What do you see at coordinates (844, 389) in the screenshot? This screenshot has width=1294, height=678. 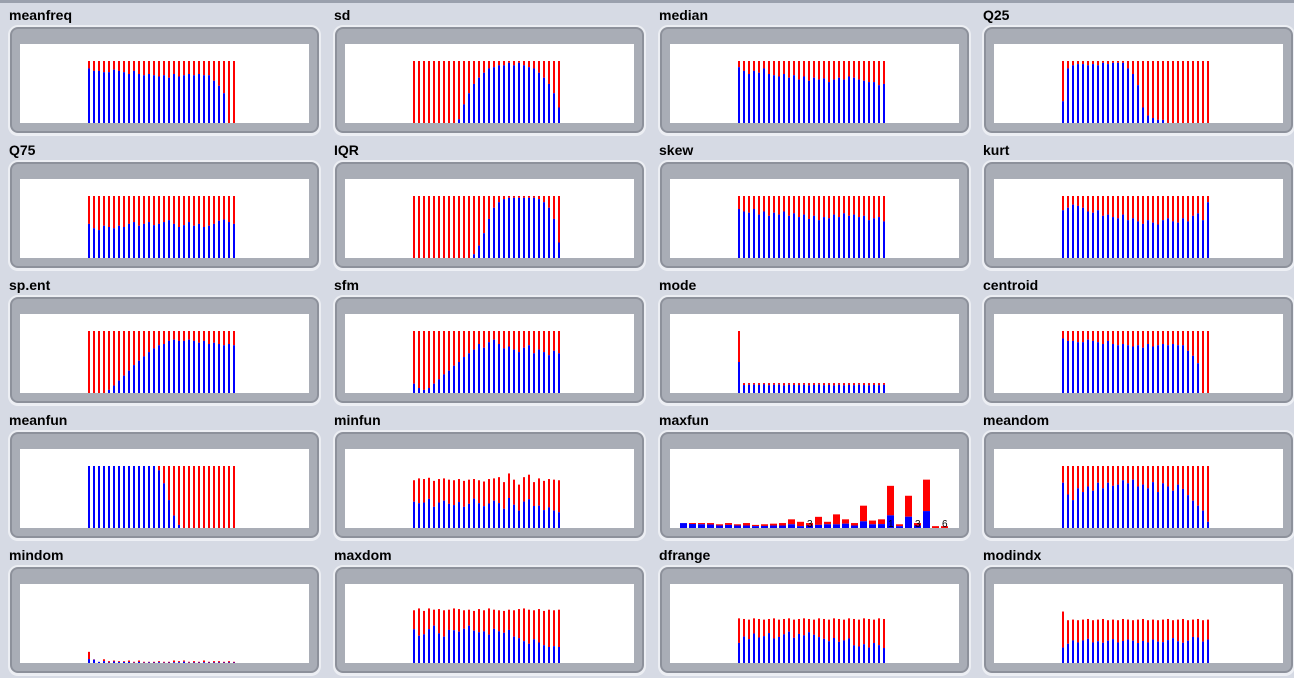 I see `bar-21-segment-blue` at bounding box center [844, 389].